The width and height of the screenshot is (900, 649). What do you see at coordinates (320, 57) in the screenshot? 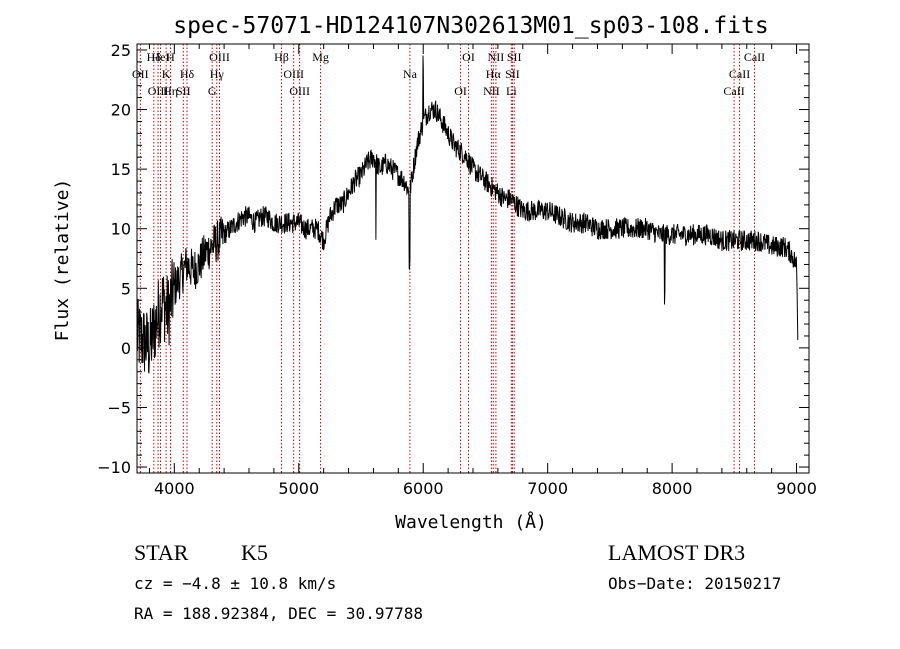
I see `spectral-line-label: Mg` at bounding box center [320, 57].